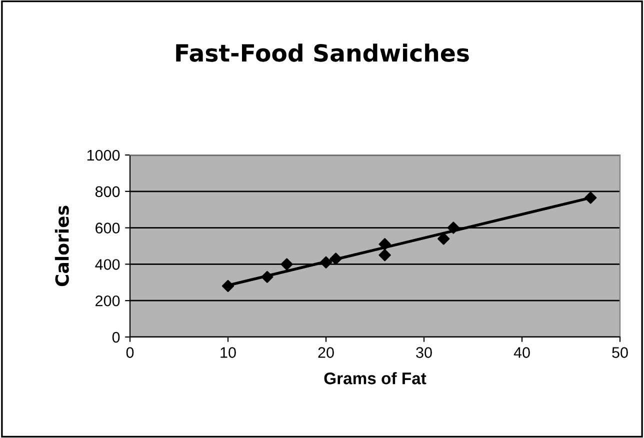 This screenshot has height=438, width=644. Describe the element at coordinates (326, 352) in the screenshot. I see `x-tick-label: 20` at that location.